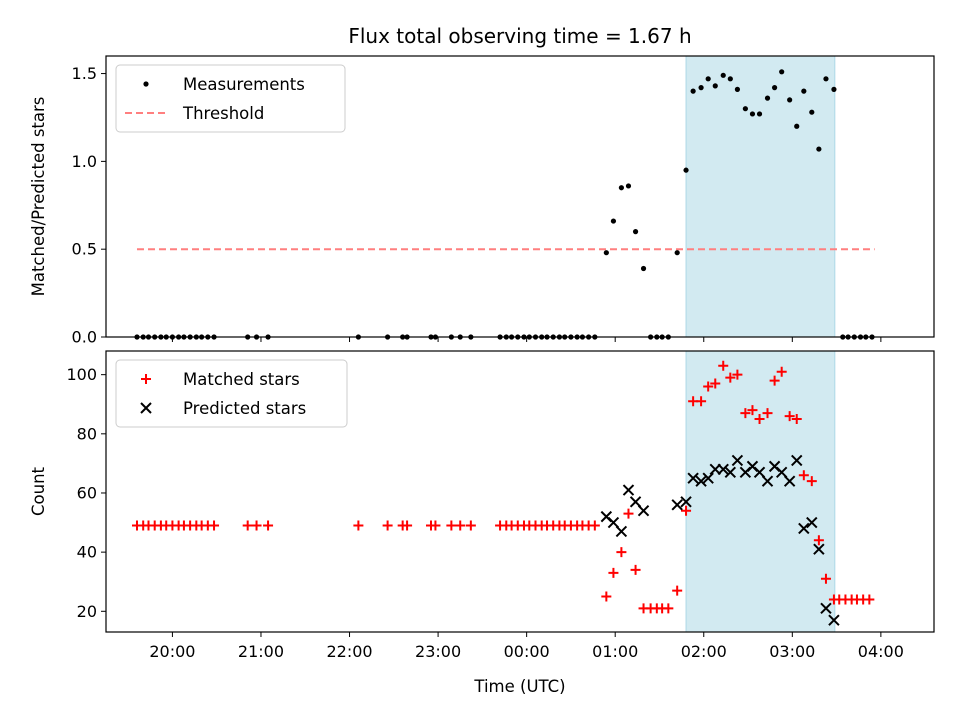 Image resolution: width=960 pixels, height=720 pixels. I want to click on x-tick-label: 23:00, so click(438, 651).